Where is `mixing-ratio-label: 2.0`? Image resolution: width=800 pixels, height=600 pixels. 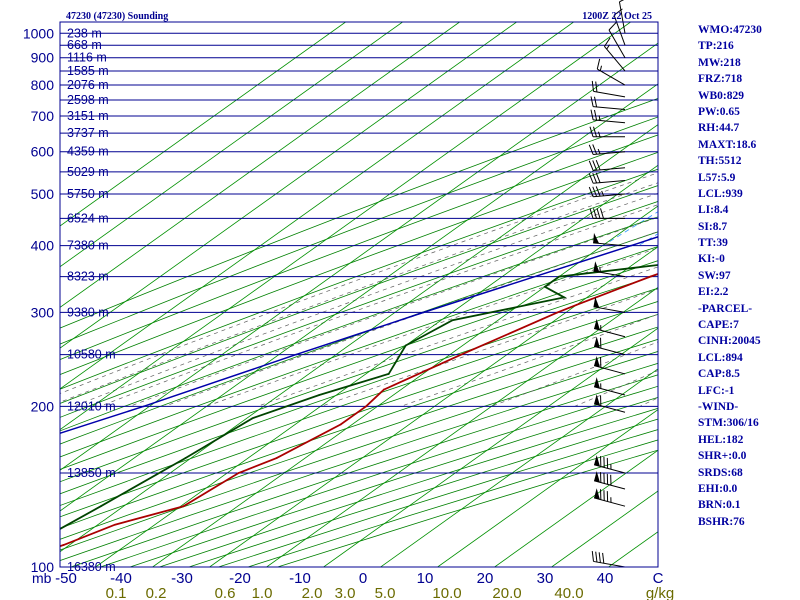 mixing-ratio-label: 2.0 is located at coordinates (312, 592).